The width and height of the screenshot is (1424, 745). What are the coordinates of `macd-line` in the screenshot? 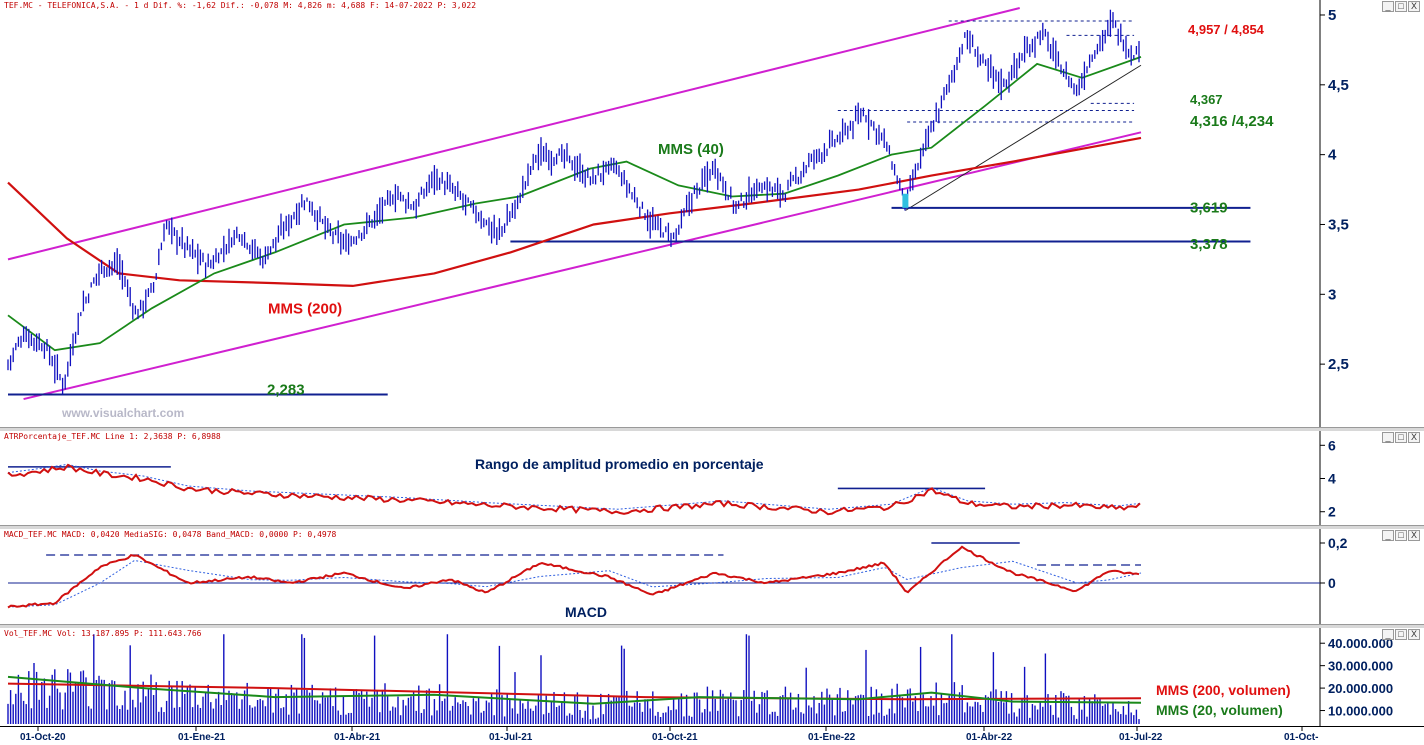 It's located at (573, 577).